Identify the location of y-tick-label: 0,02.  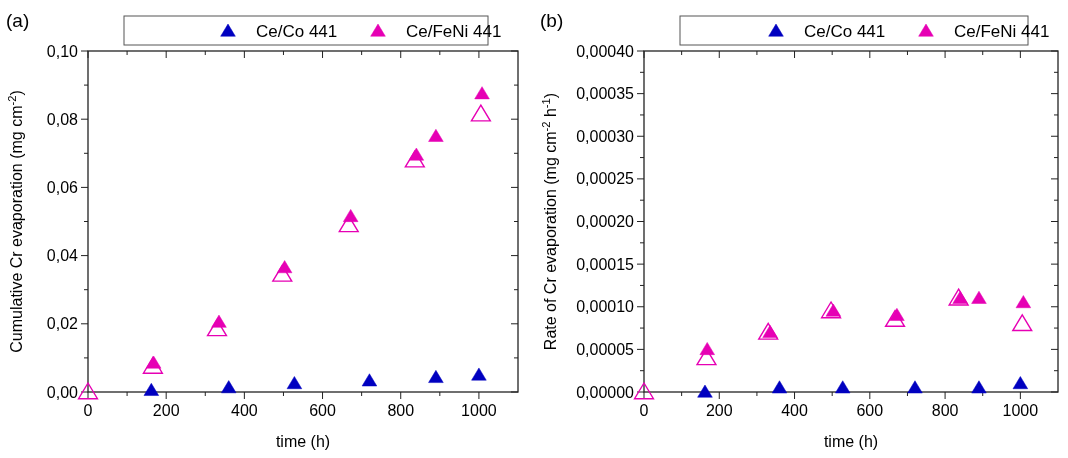
(62, 324).